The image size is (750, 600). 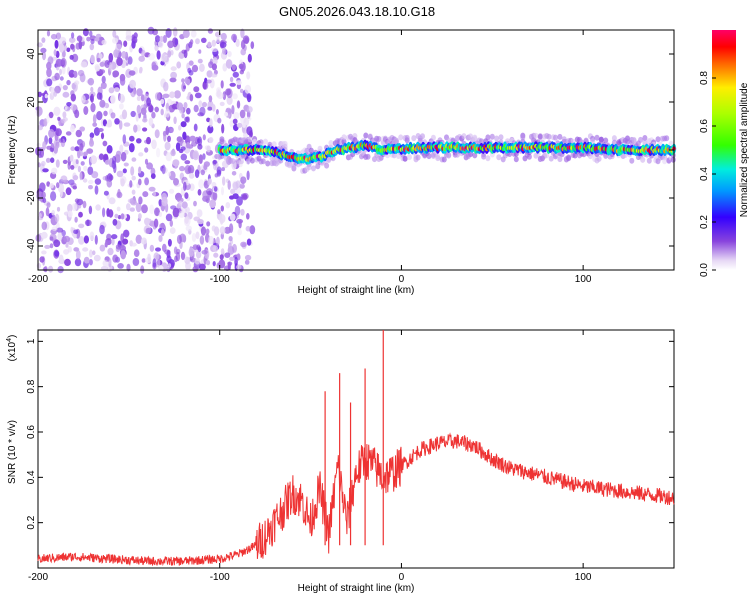 What do you see at coordinates (704, 126) in the screenshot?
I see `colorbar-tick-label: 0.6` at bounding box center [704, 126].